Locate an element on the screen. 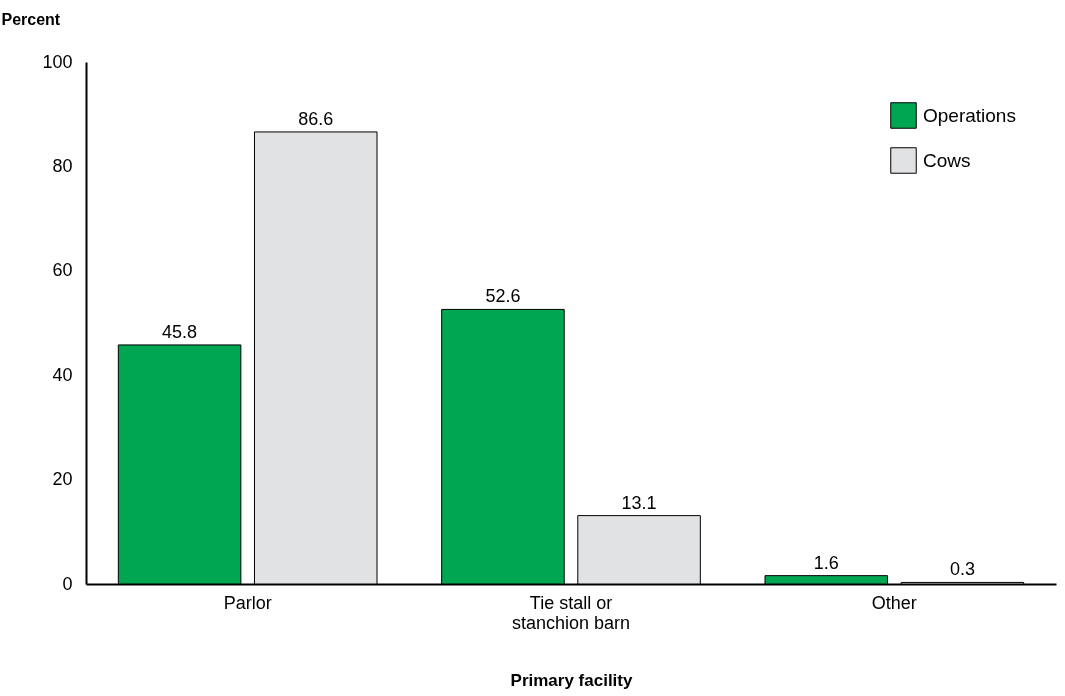 Image resolution: width=1065 pixels, height=696 pixels. data-label: 1.6 is located at coordinates (826, 562).